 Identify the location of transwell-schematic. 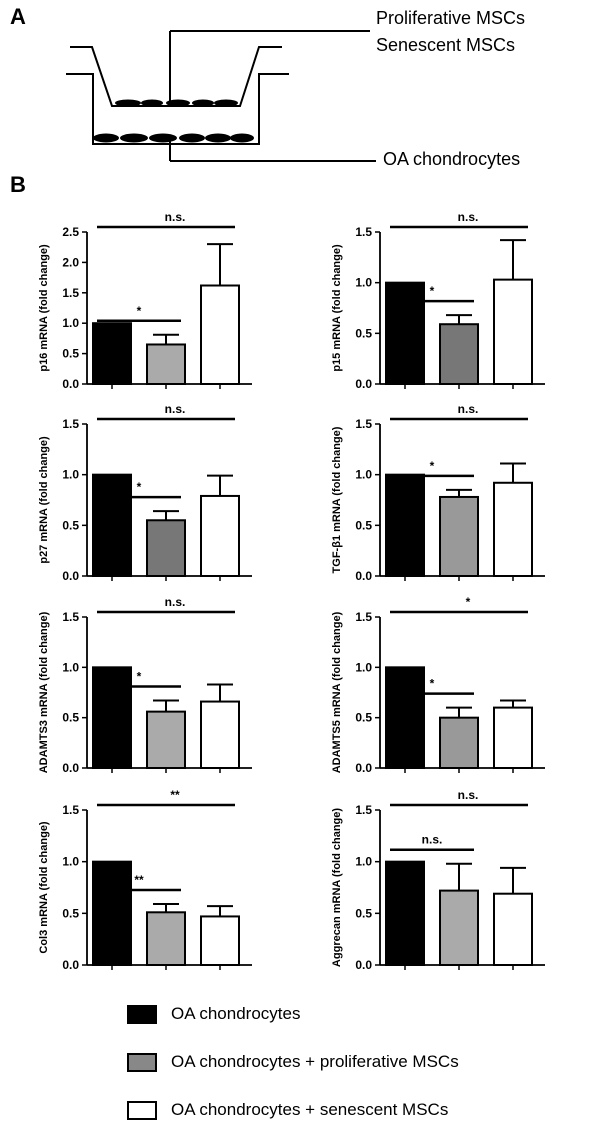
(221, 96).